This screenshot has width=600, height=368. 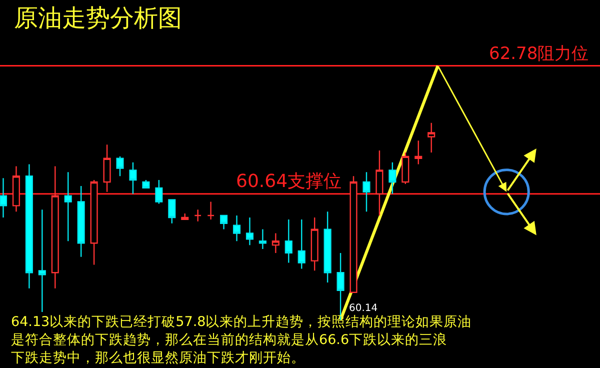 What do you see at coordinates (539, 54) in the screenshot?
I see `ref-line-label: 62.78阻力位` at bounding box center [539, 54].